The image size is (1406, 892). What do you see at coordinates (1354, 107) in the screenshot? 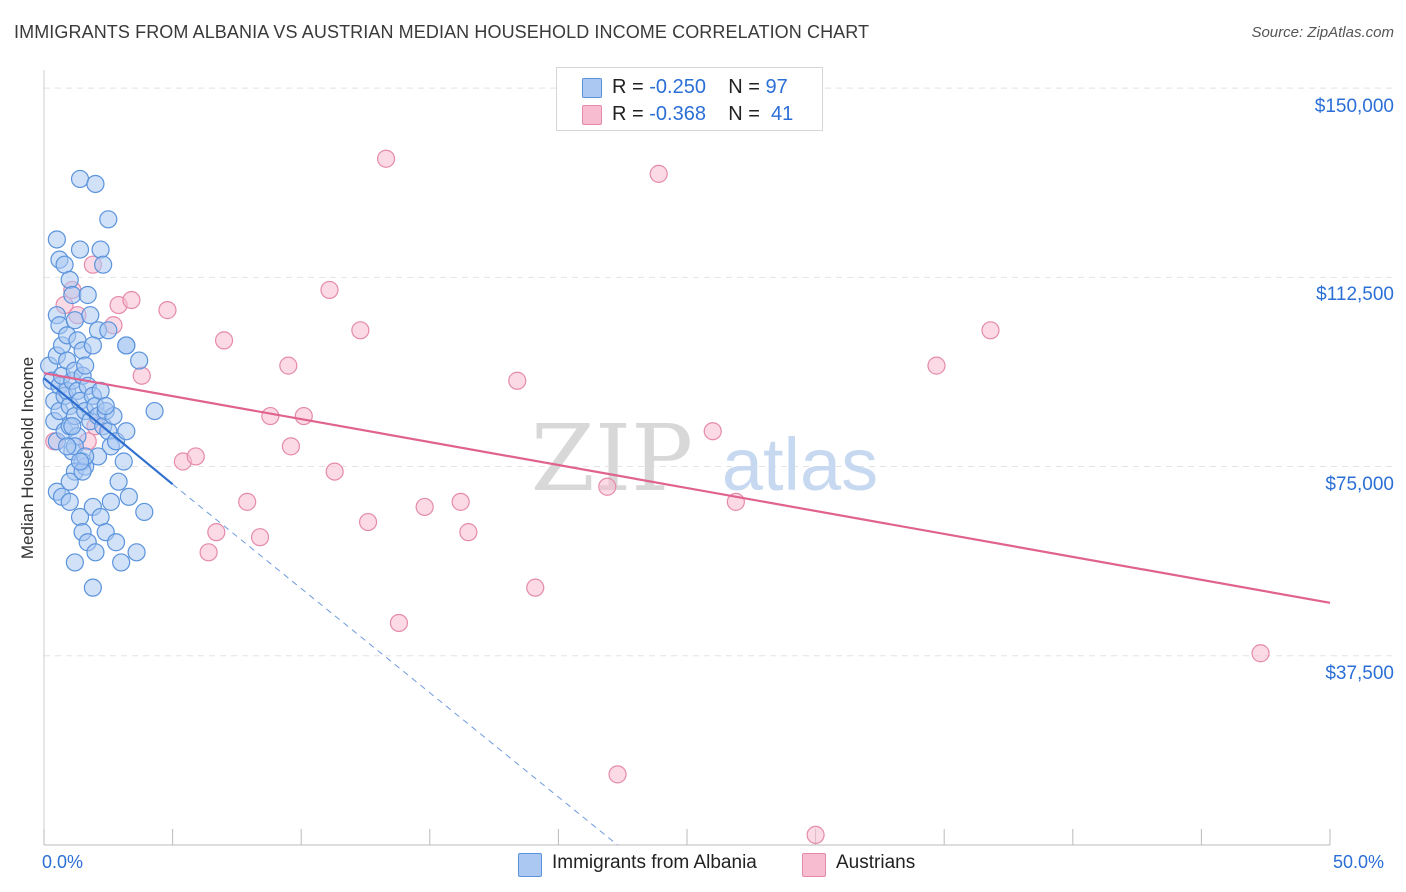
I see `y-tick-label-3: $150,000` at bounding box center [1354, 107].